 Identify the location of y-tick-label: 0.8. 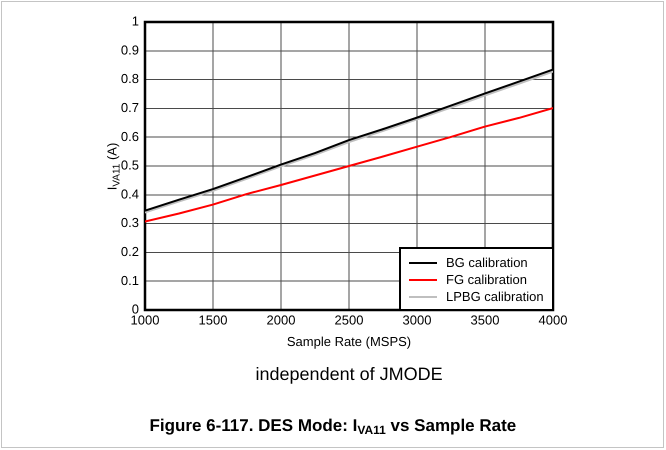
(129, 78).